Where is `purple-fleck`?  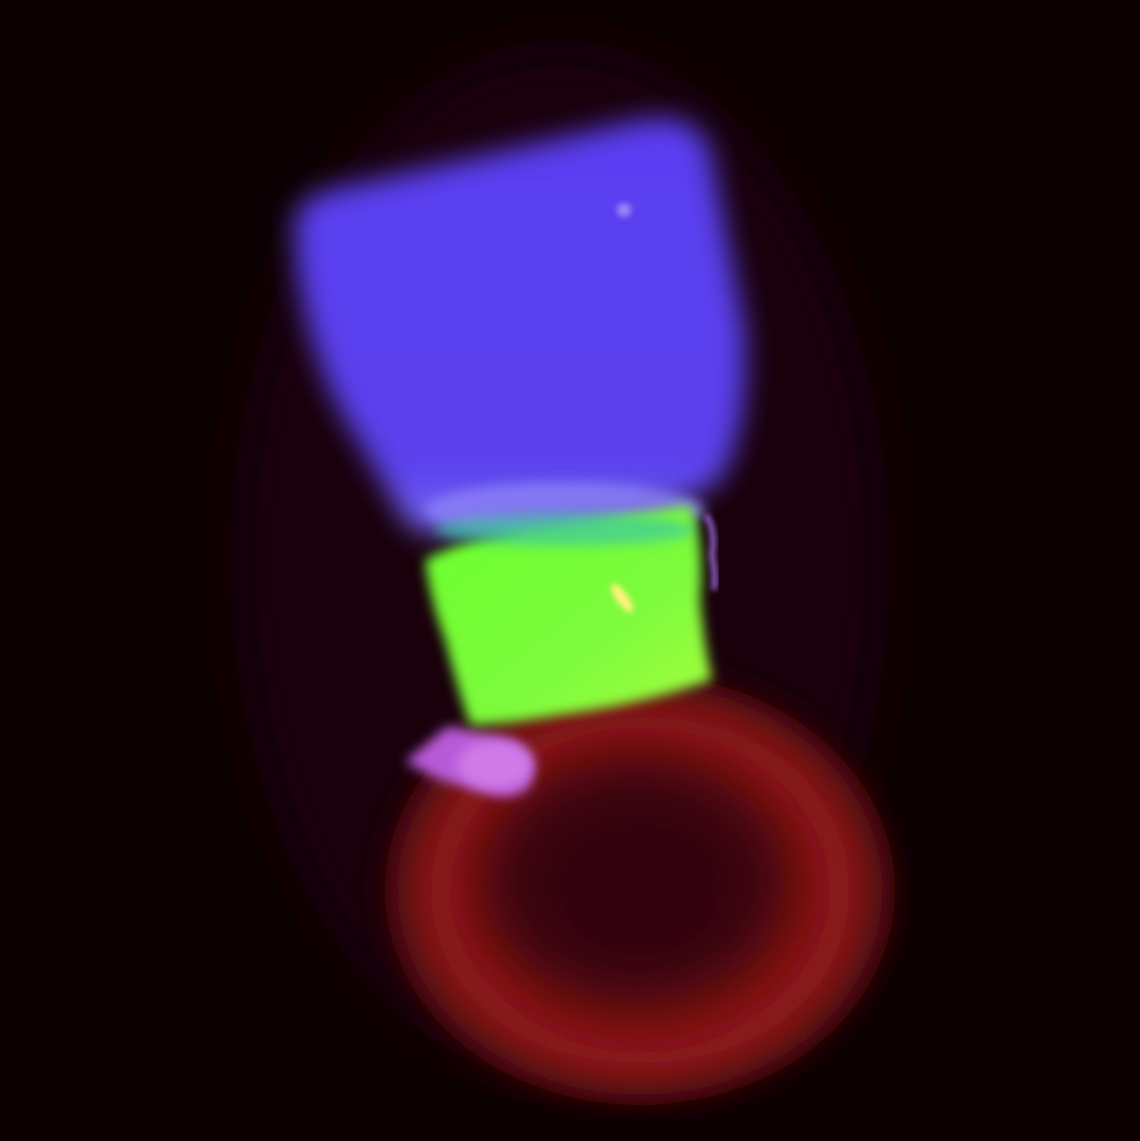
purple-fleck is located at coordinates (710, 552).